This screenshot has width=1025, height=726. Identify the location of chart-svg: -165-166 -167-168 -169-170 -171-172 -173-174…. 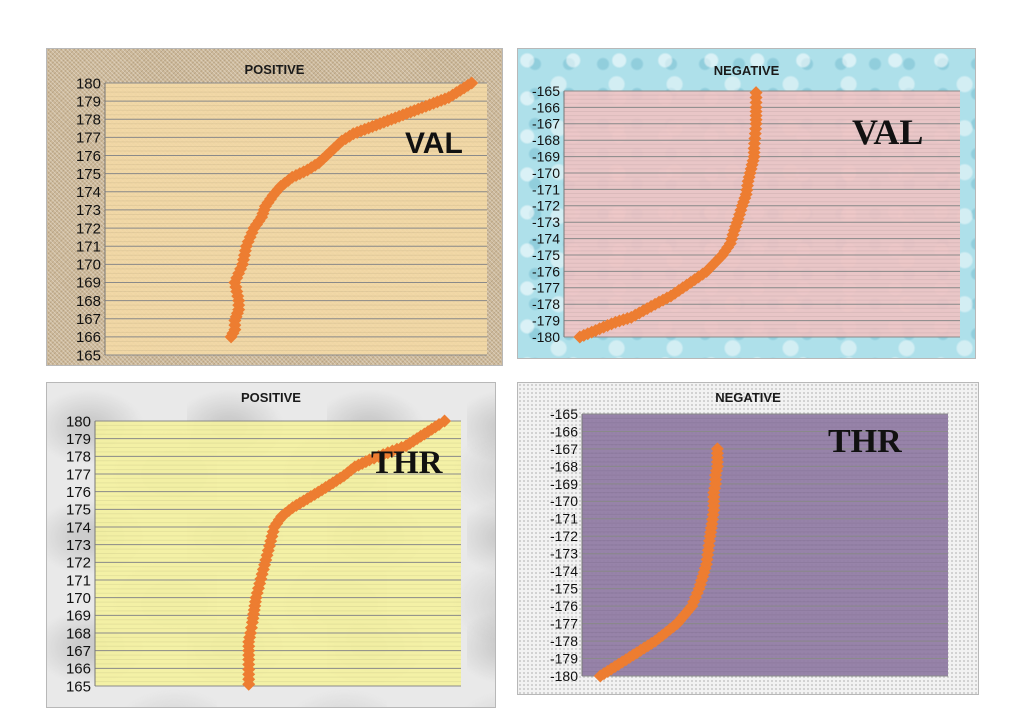
(749, 545).